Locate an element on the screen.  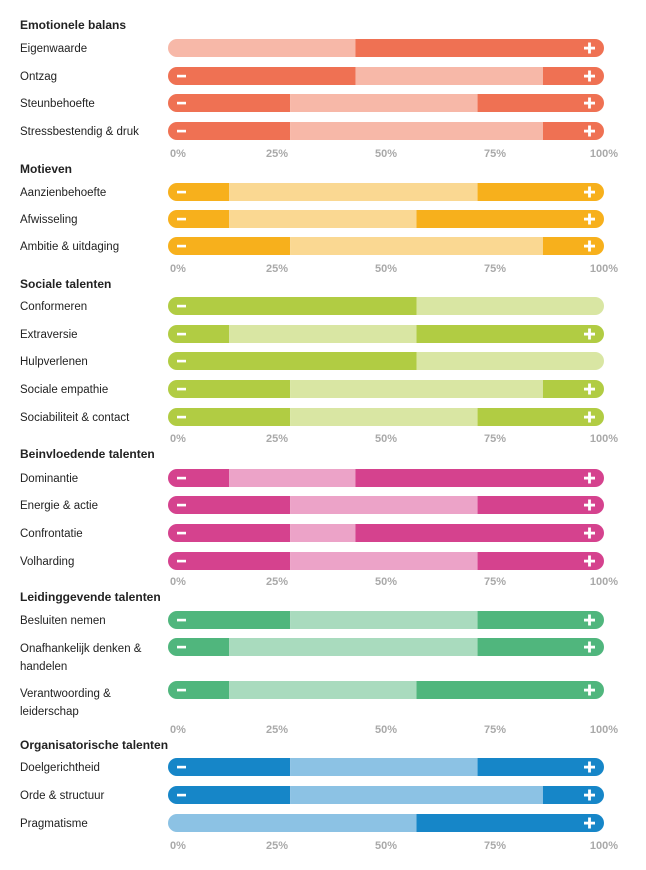
row-label: Volharding is located at coordinates (47, 562).